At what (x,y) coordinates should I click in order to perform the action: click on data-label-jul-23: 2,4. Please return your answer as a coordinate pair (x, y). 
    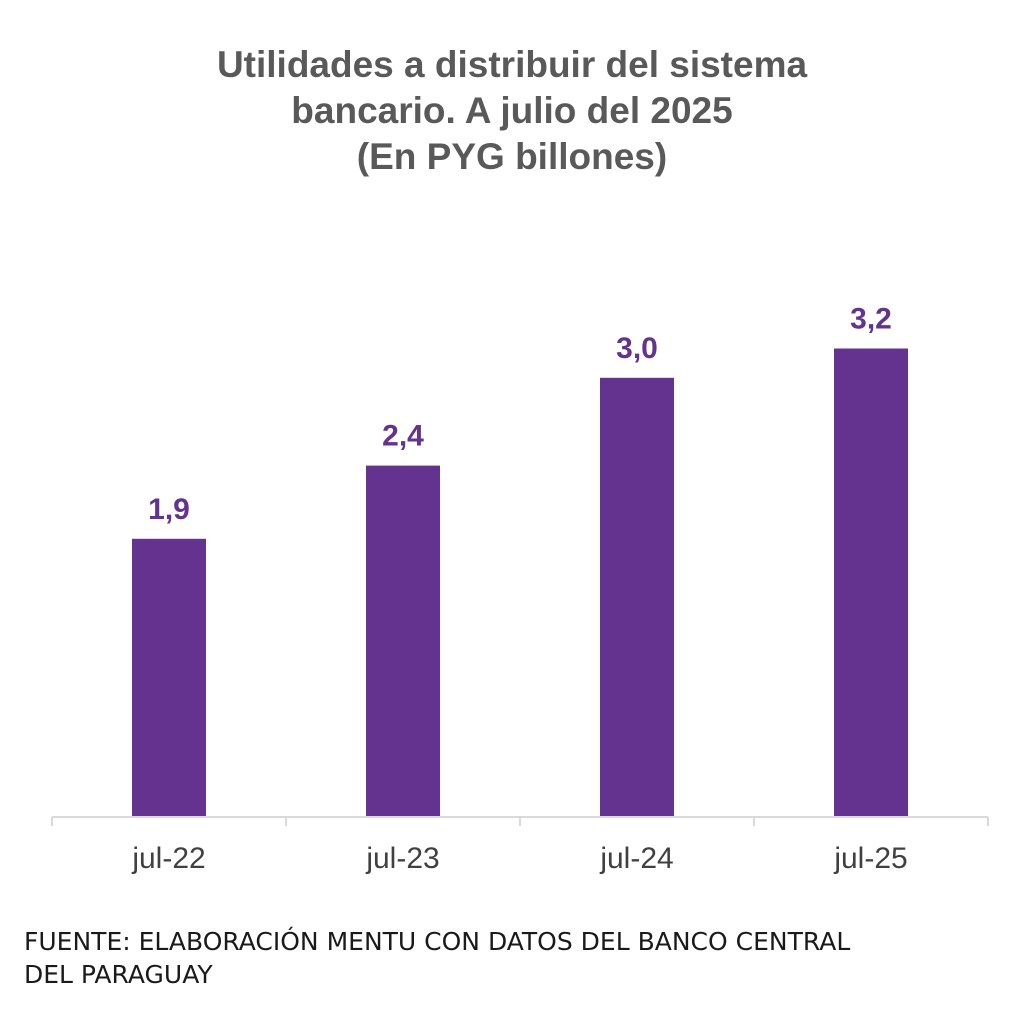
    Looking at the image, I should click on (403, 436).